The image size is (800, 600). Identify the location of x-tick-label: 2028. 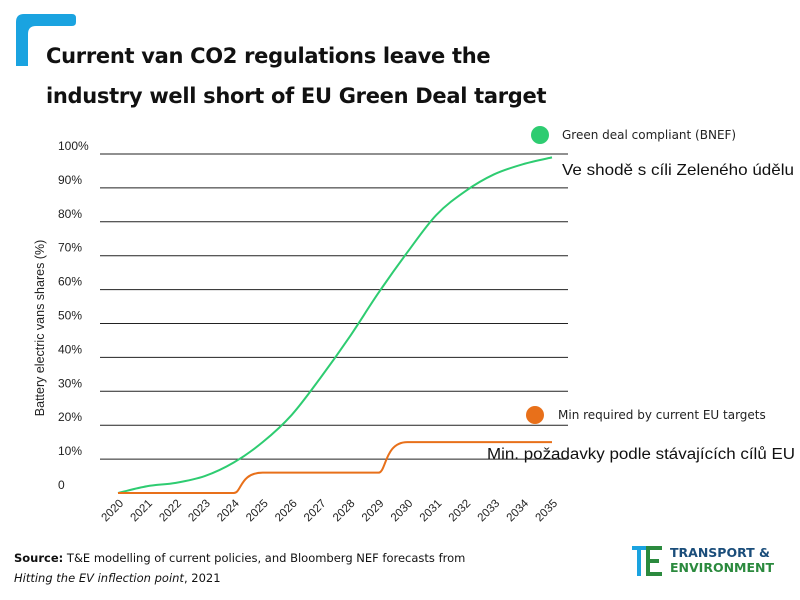
(344, 511).